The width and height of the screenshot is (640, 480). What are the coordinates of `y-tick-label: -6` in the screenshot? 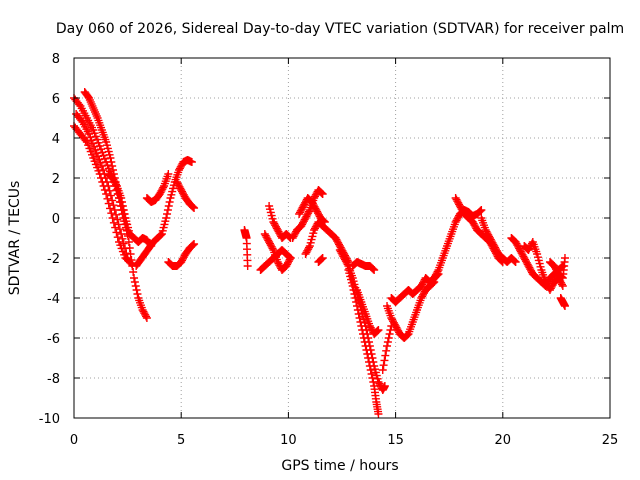 It's located at (53, 339).